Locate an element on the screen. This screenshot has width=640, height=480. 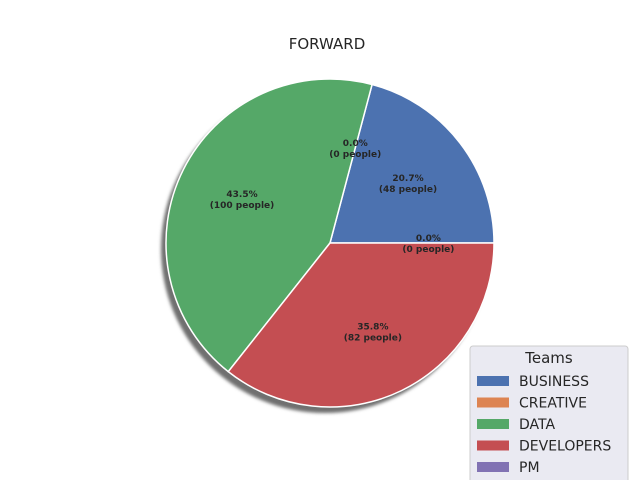
legend-label-business: BUSINESS is located at coordinates (554, 382).